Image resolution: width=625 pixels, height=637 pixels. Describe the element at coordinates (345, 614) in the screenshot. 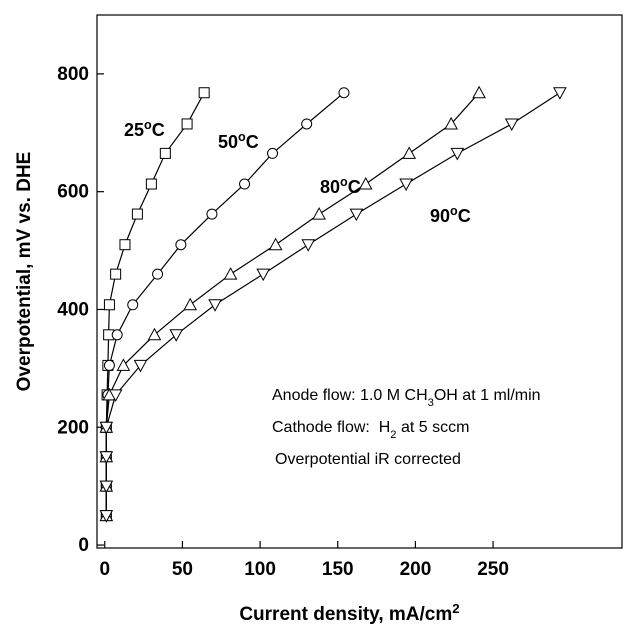

I see `text-run: Current density, mA/cm` at that location.